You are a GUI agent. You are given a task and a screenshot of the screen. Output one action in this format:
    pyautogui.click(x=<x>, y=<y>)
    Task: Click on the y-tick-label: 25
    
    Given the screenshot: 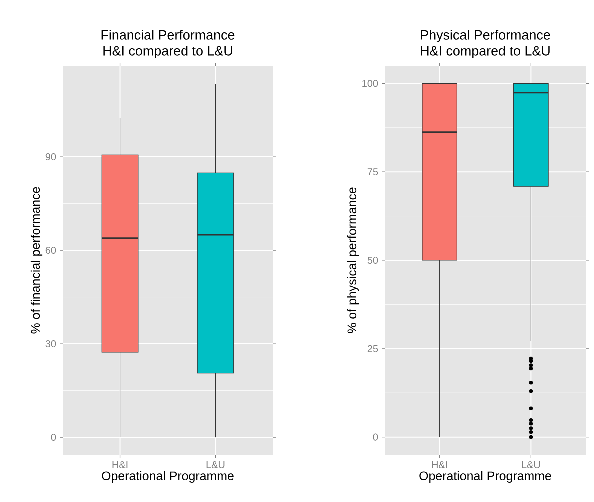 What is the action you would take?
    pyautogui.click(x=373, y=348)
    